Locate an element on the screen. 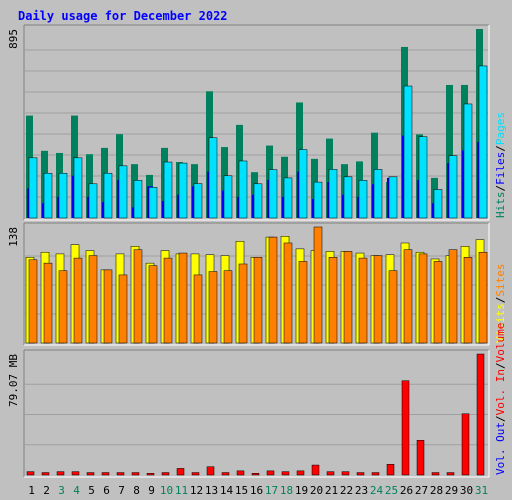 This screenshot has height=500, width=512. x-tick-label: 1 is located at coordinates (31, 490).